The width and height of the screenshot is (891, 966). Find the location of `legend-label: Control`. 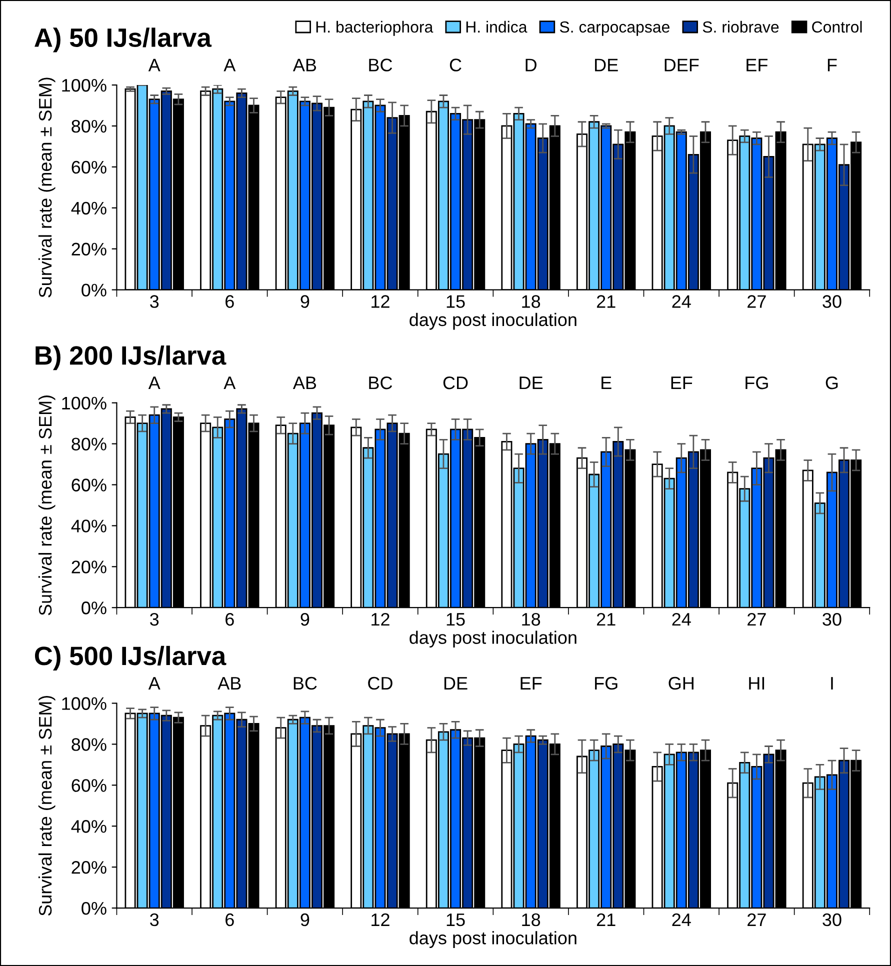

legend-label: Control is located at coordinates (837, 26).